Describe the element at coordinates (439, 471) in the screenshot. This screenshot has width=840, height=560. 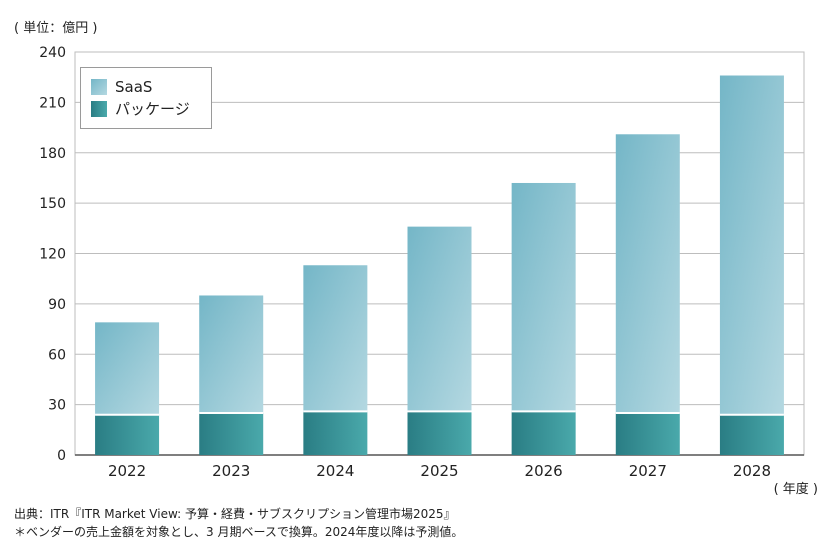
I see `x-tick-label: 2025` at that location.